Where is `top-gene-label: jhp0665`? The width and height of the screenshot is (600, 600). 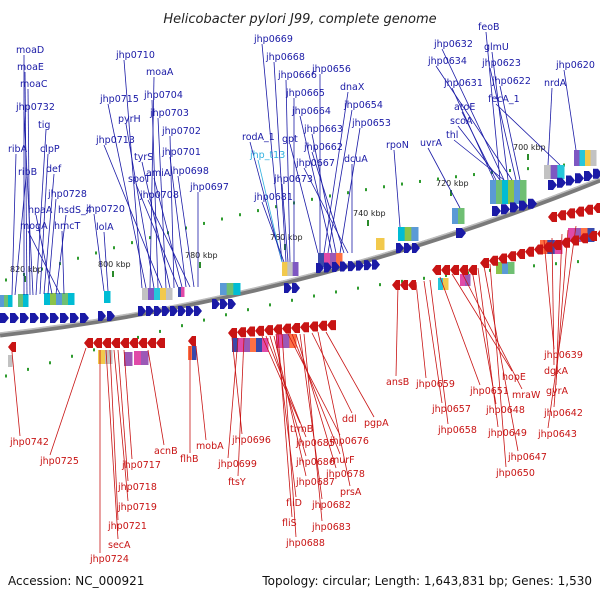
top-gene-label: jhp0665 is located at coordinates (305, 93).